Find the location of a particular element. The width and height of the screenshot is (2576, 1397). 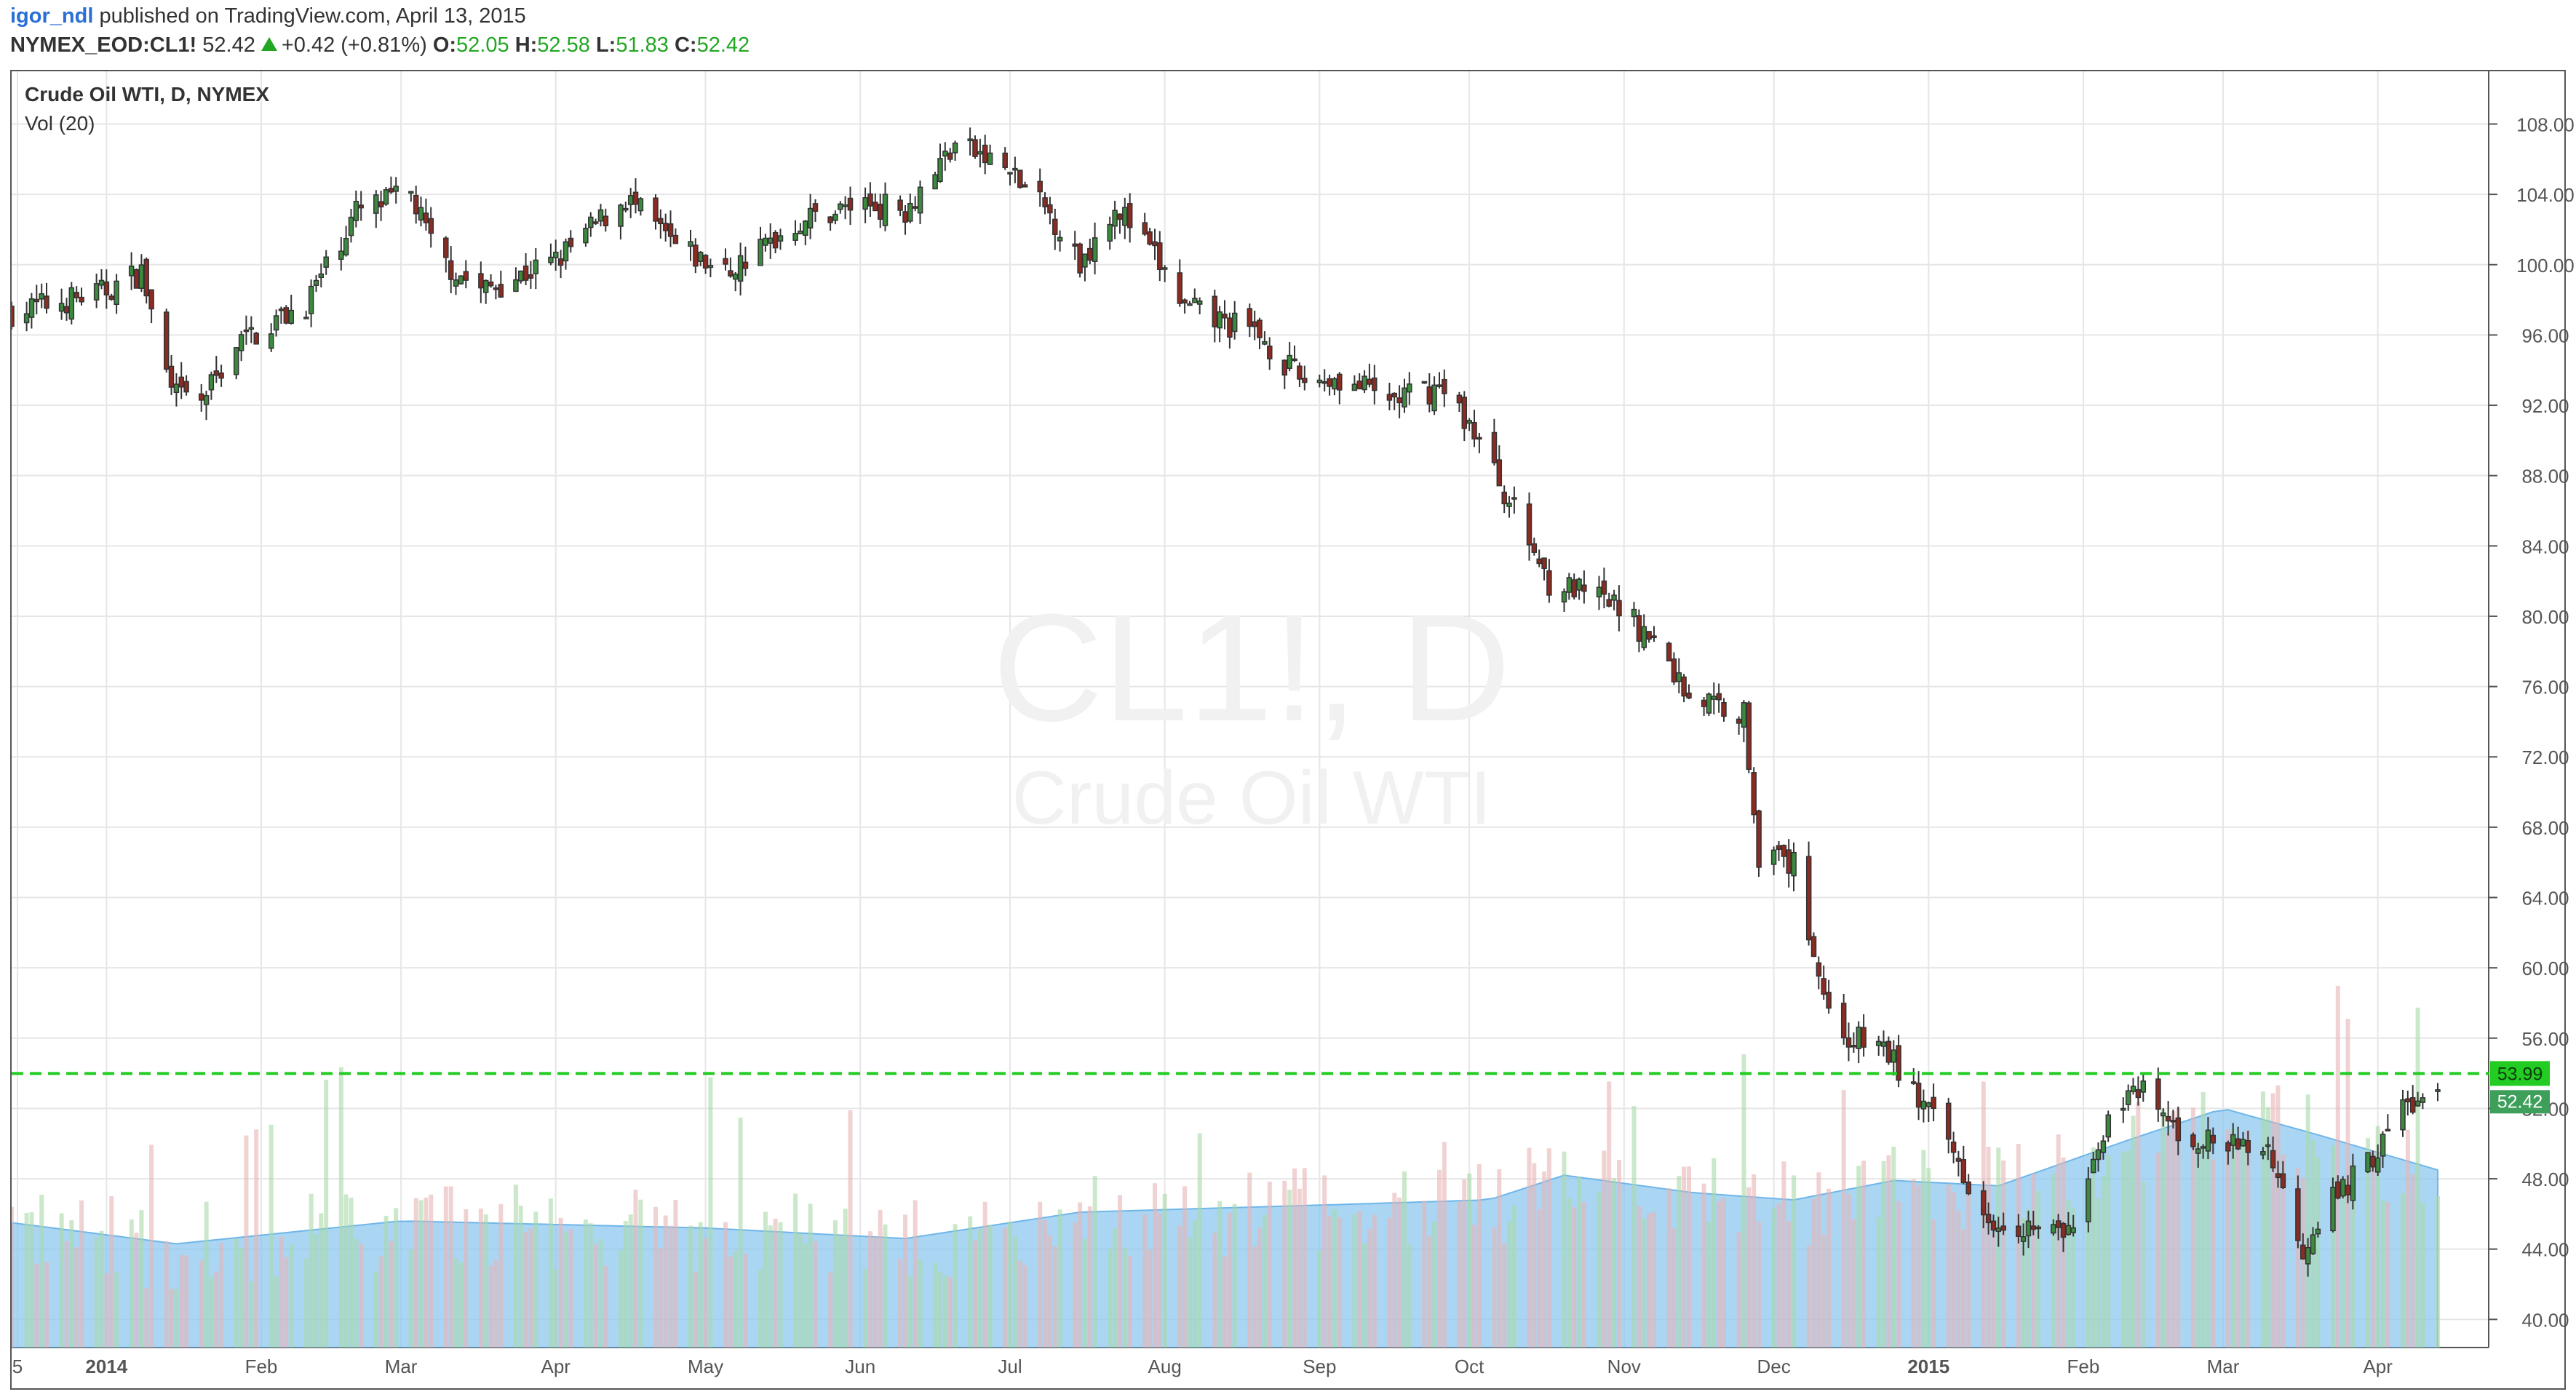

x-tick-label: 2015 is located at coordinates (1928, 1367).